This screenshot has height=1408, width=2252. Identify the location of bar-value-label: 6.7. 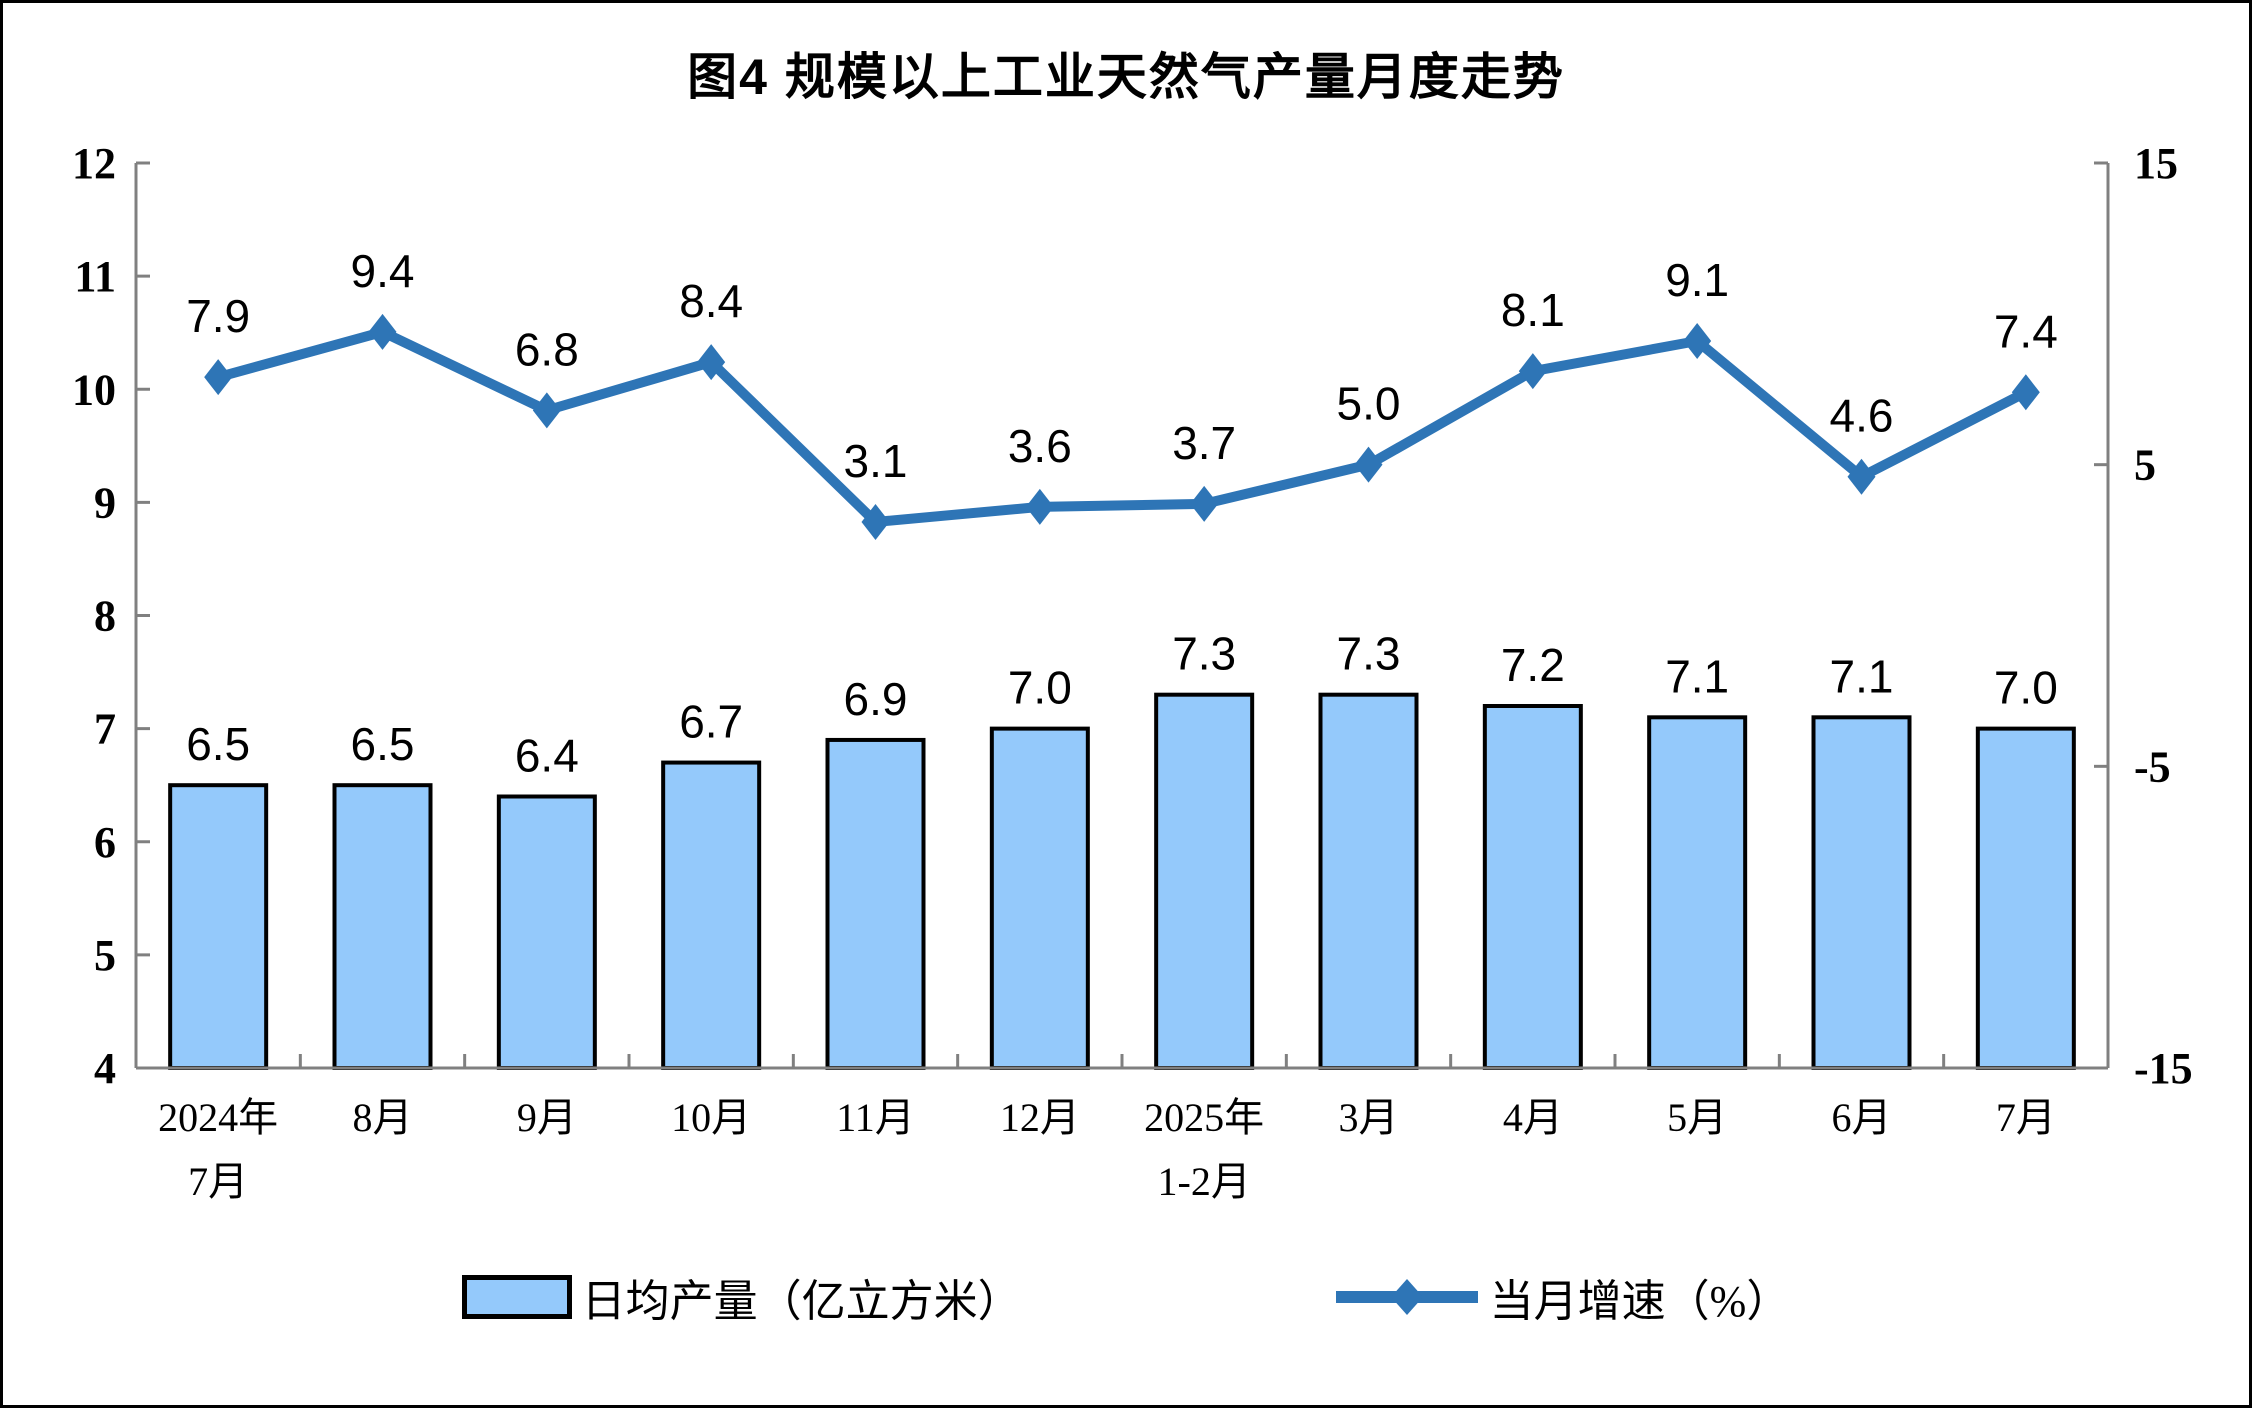
(711, 722).